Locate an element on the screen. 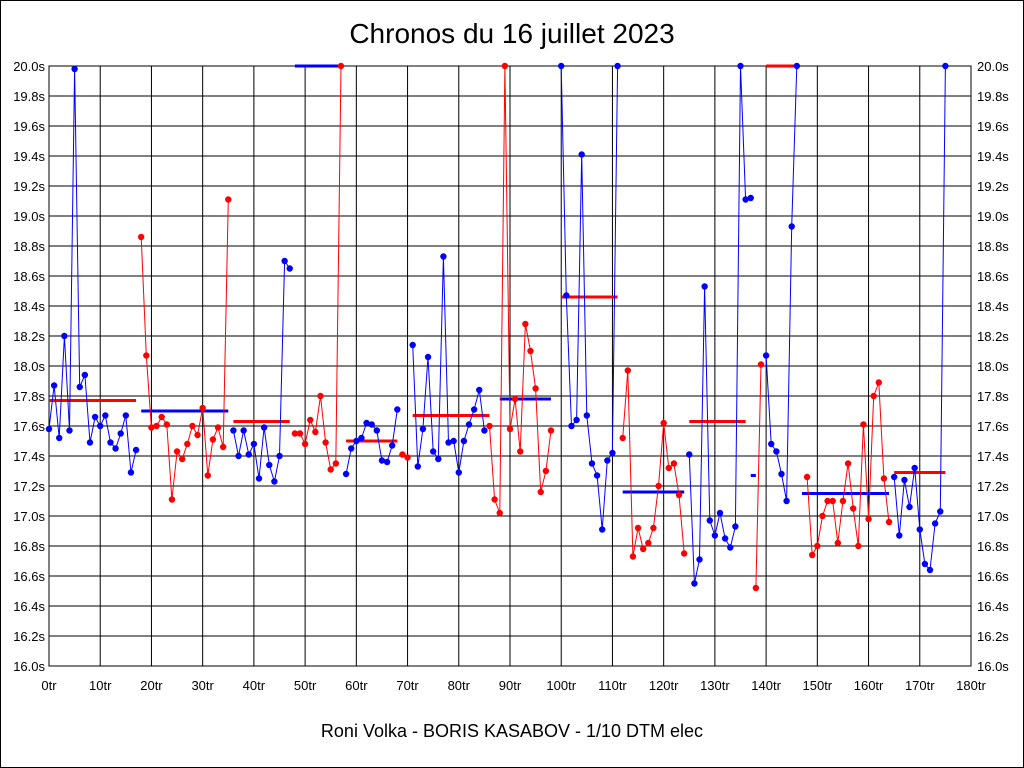 Image resolution: width=1024 pixels, height=768 pixels. y-tick-label-left: 17.4s is located at coordinates (29, 456).